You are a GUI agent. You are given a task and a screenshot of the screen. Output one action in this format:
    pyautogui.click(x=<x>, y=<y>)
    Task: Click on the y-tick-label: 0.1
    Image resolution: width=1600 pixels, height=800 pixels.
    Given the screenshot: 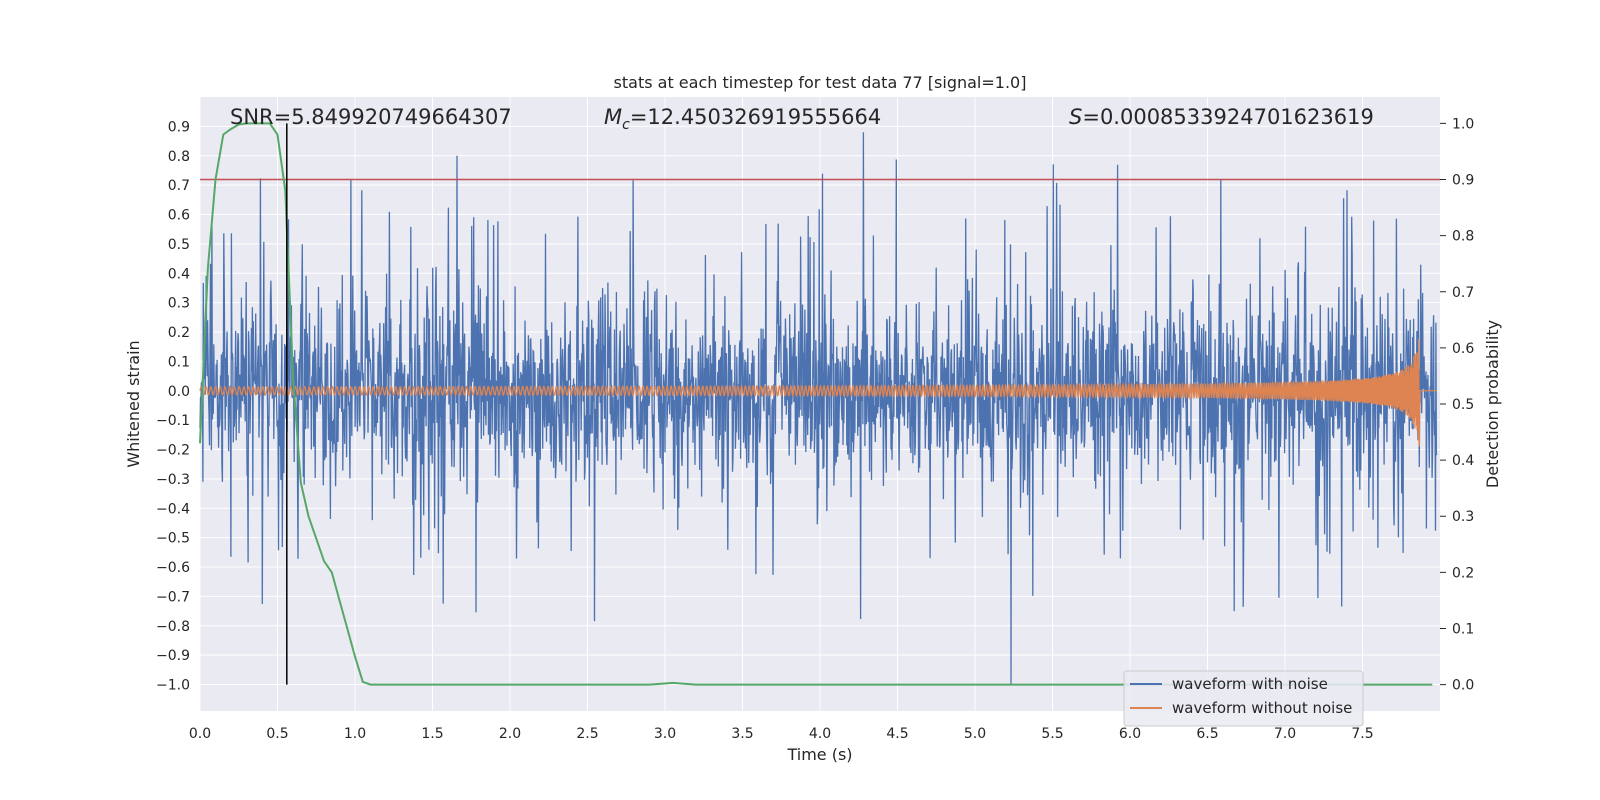 What is the action you would take?
    pyautogui.click(x=179, y=362)
    